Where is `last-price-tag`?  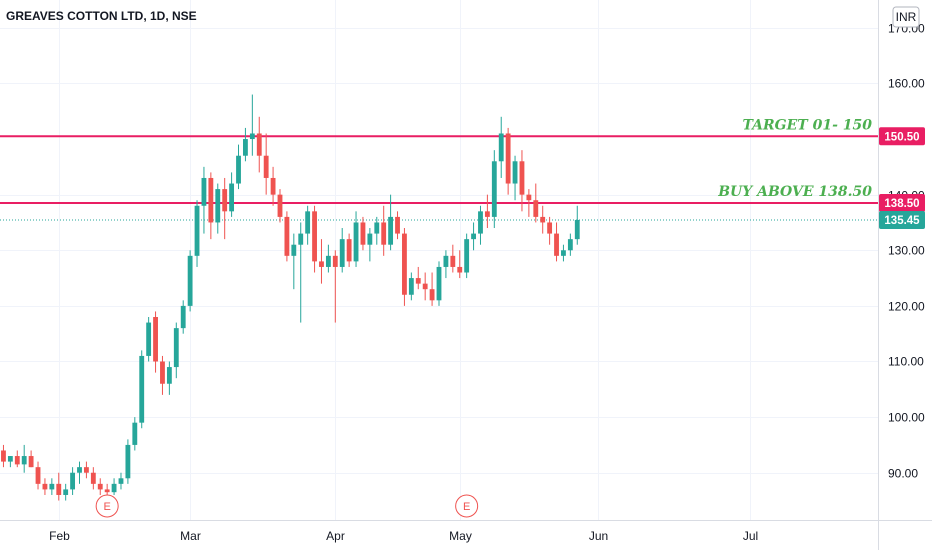 last-price-tag is located at coordinates (902, 219).